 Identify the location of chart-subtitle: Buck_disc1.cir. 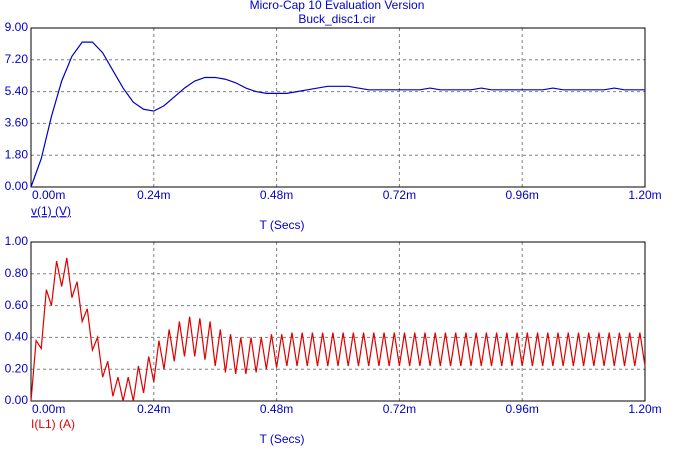
(336, 19).